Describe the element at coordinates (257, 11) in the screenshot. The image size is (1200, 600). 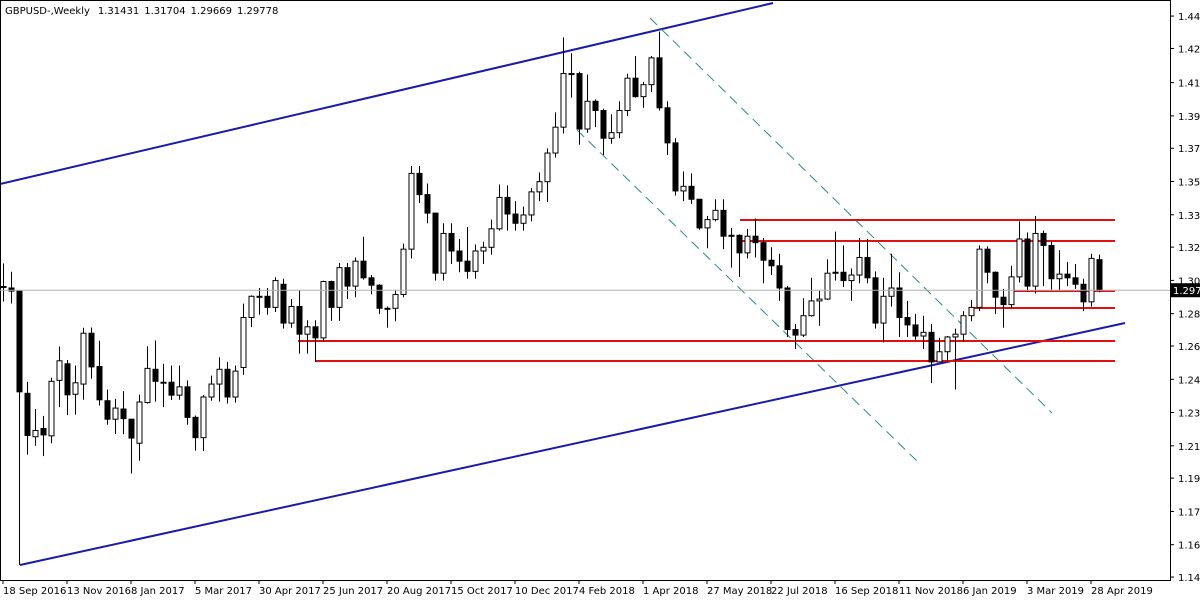
I see `header-close: 1.29778` at that location.